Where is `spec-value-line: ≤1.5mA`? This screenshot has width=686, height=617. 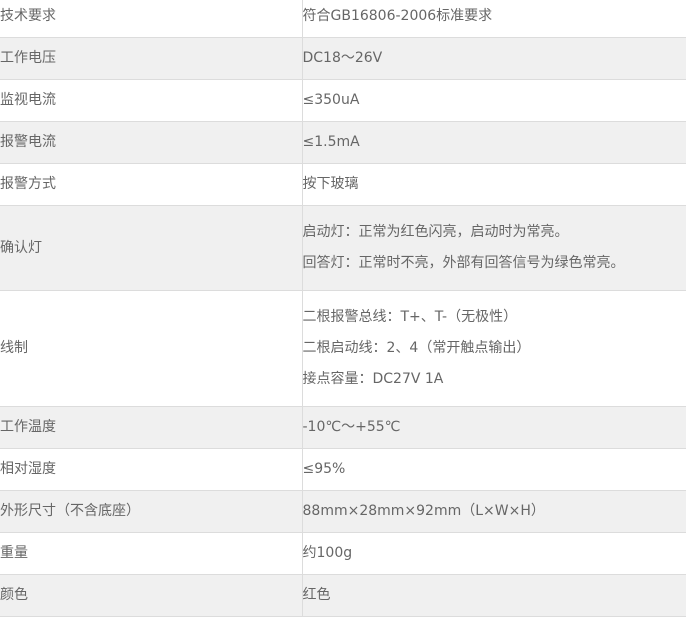 spec-value-line: ≤1.5mA is located at coordinates (494, 142).